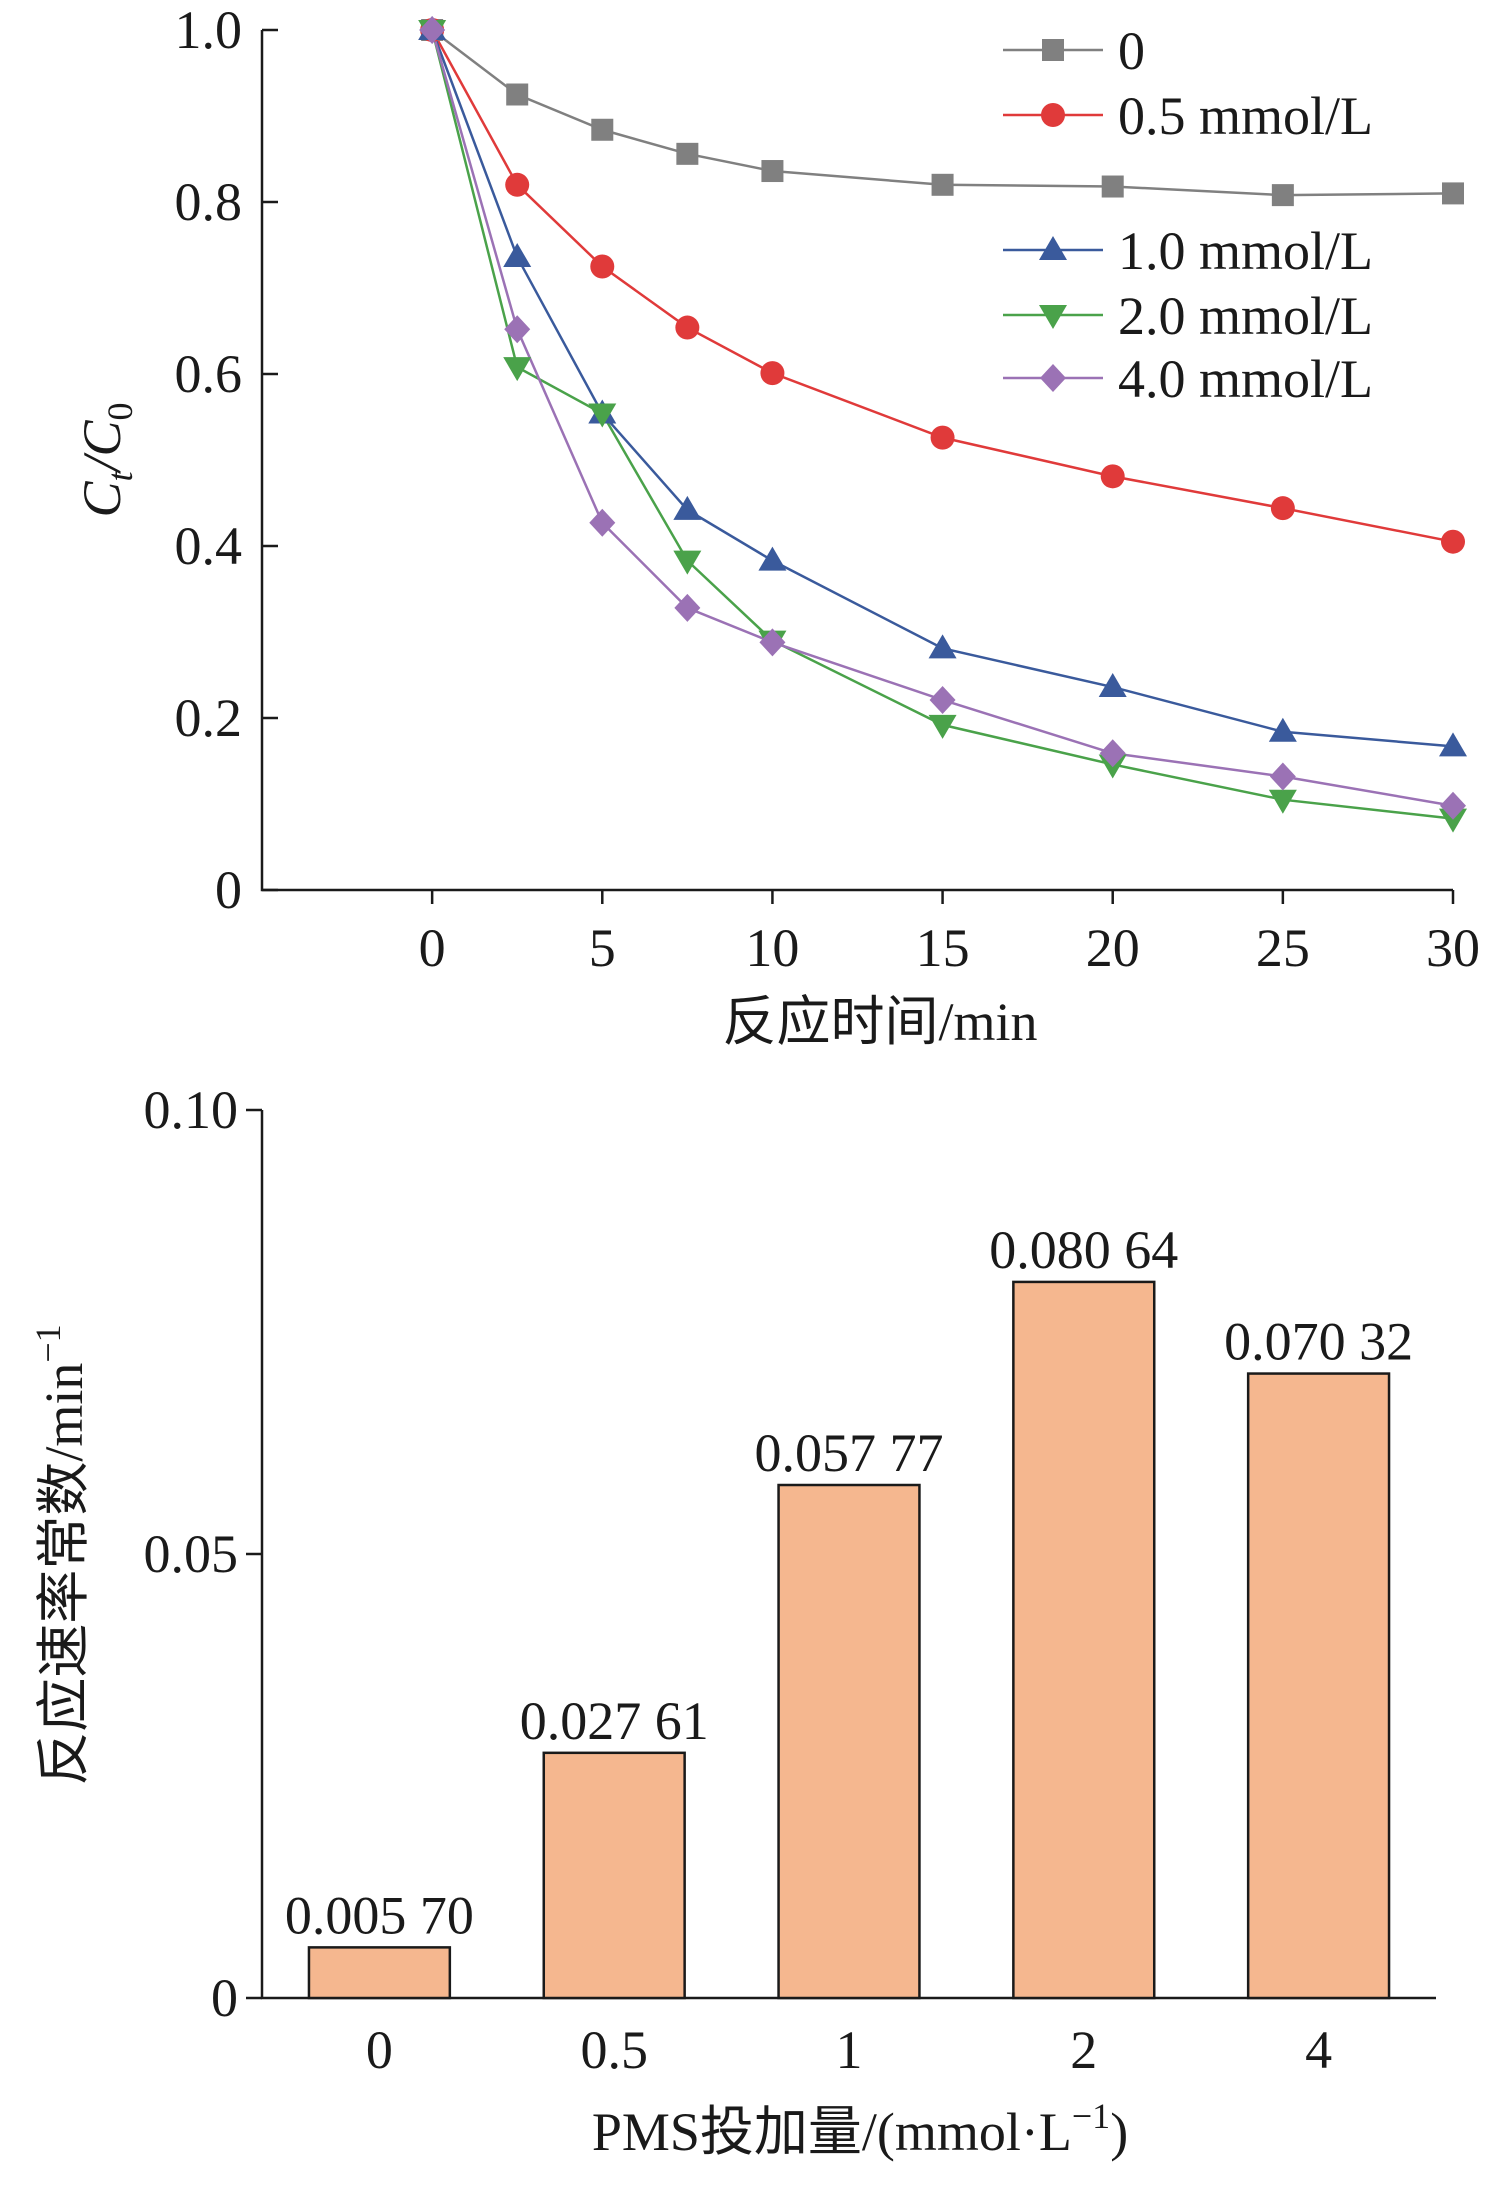 The image size is (1494, 2185). What do you see at coordinates (1245, 379) in the screenshot?
I see `legend-label: 4.0 mmol/L` at bounding box center [1245, 379].